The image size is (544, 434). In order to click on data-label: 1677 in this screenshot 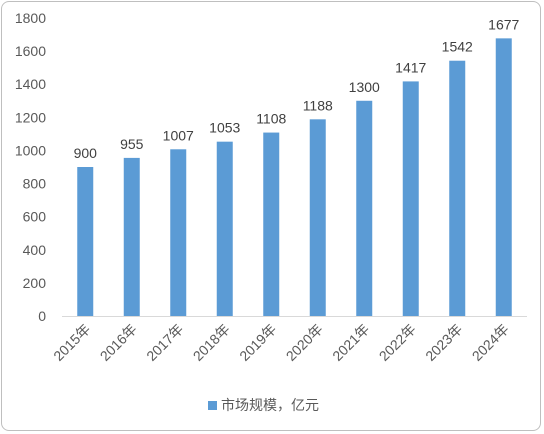, I will do `click(503, 24)`.